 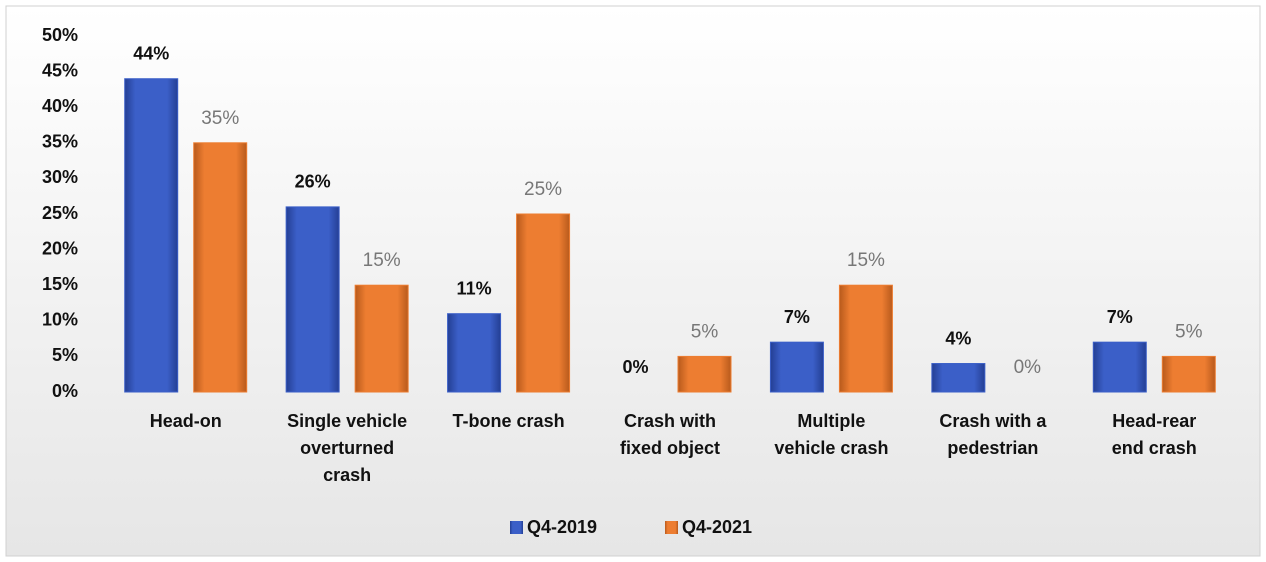 I want to click on x-tick-label: Single vehicle overturned crash, so click(x=347, y=448).